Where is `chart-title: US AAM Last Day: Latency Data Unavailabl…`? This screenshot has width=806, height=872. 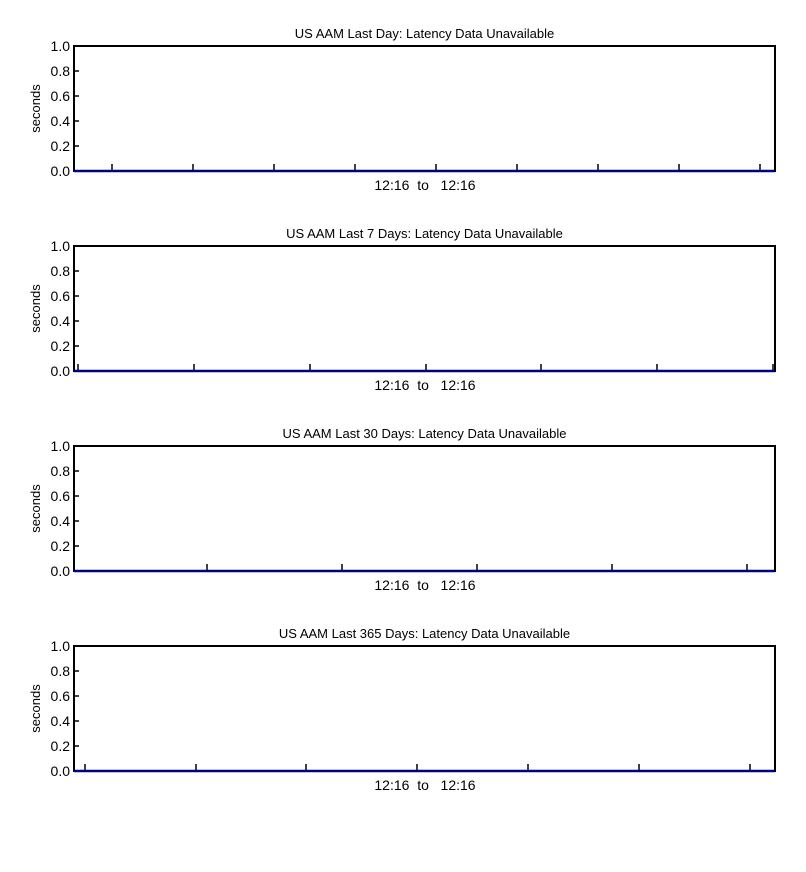 chart-title: US AAM Last Day: Latency Data Unavailabl… is located at coordinates (424, 33).